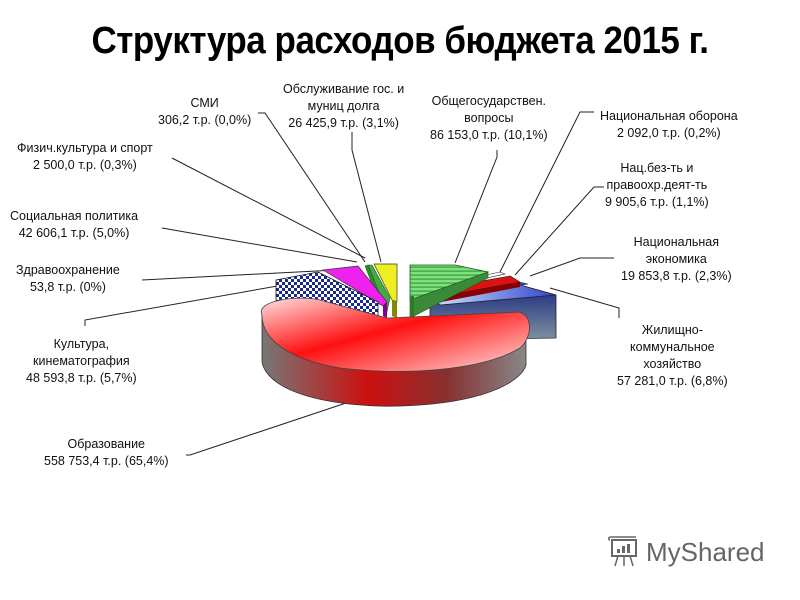 This screenshot has height=600, width=800. I want to click on label-name-2: правоохр.деят-ть, so click(657, 185).